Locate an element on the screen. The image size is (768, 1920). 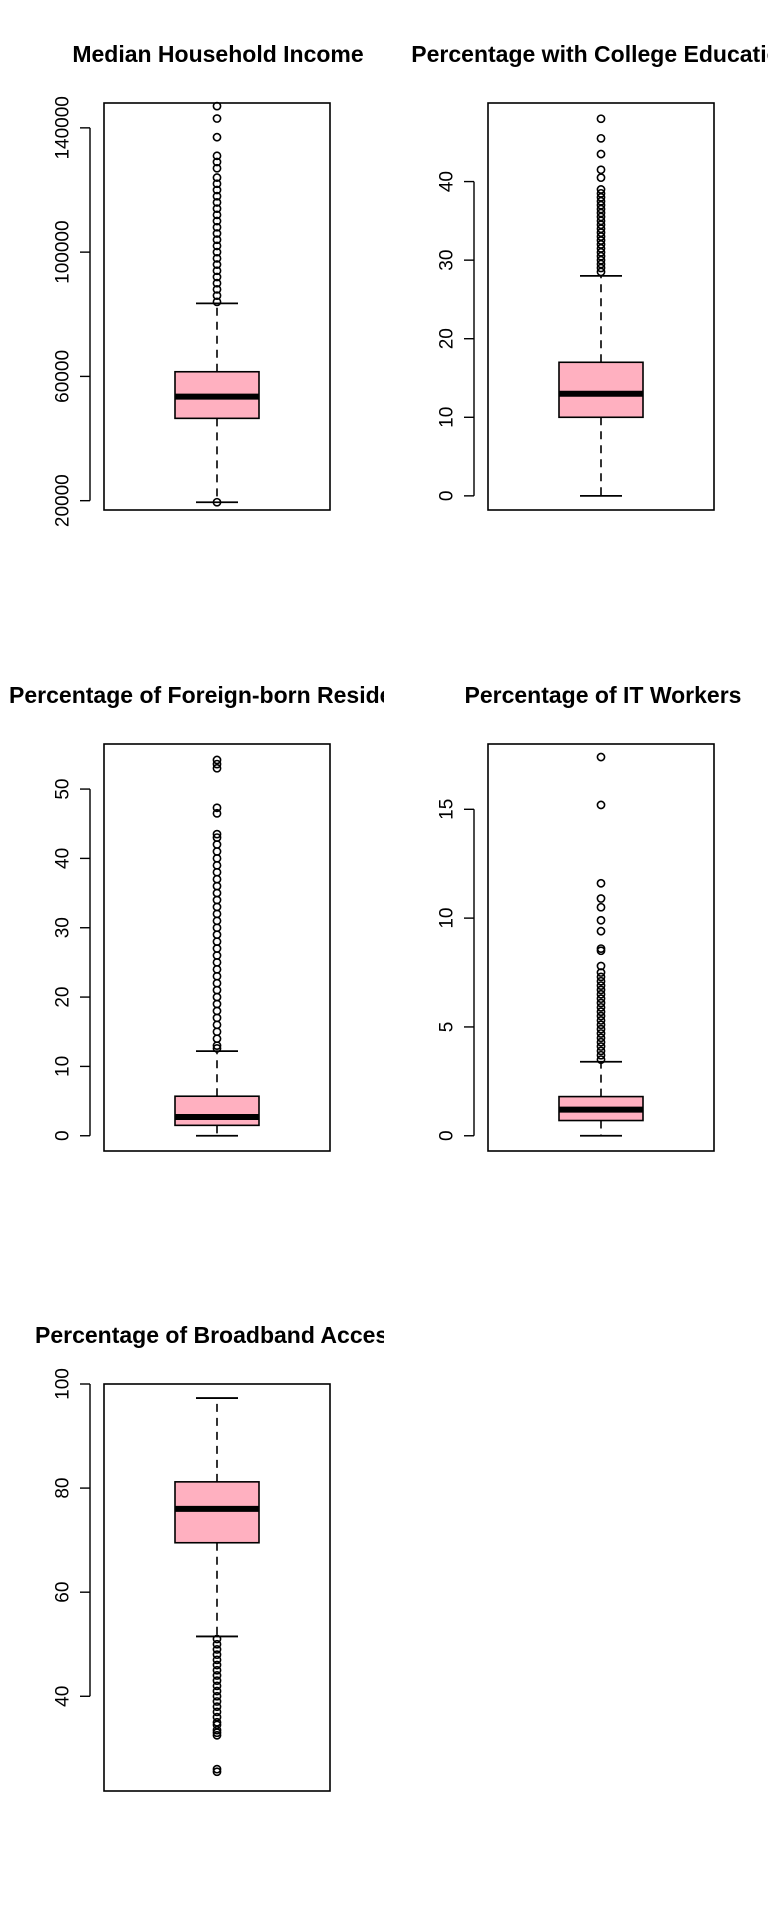
chart-title: Percentage of IT Workers is located at coordinates (603, 695).